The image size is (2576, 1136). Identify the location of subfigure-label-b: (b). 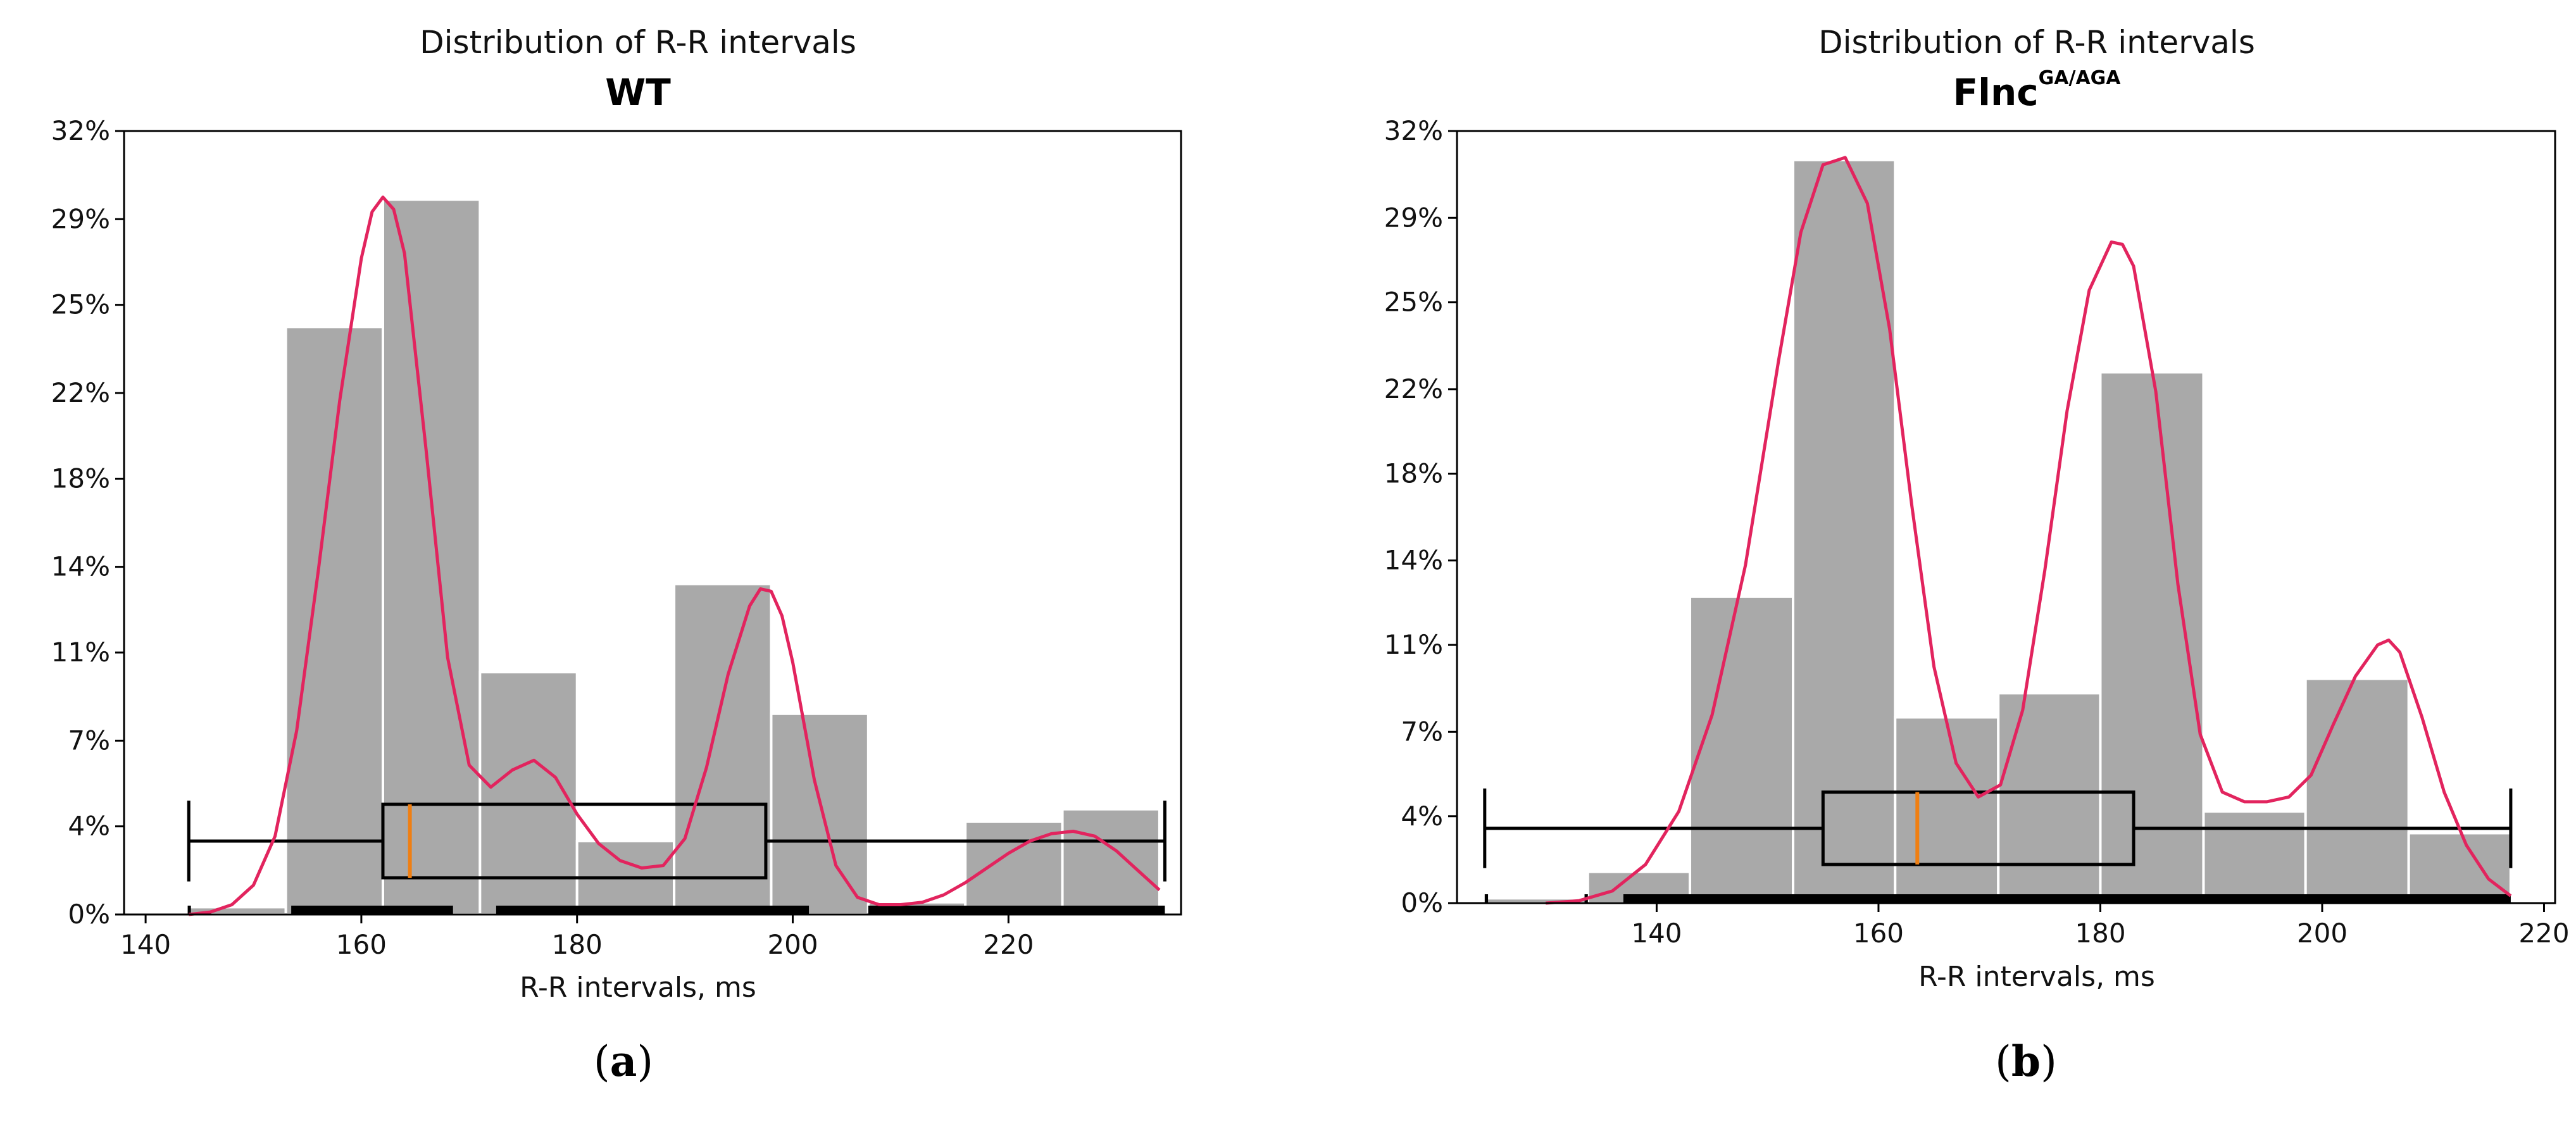
(2026, 1062).